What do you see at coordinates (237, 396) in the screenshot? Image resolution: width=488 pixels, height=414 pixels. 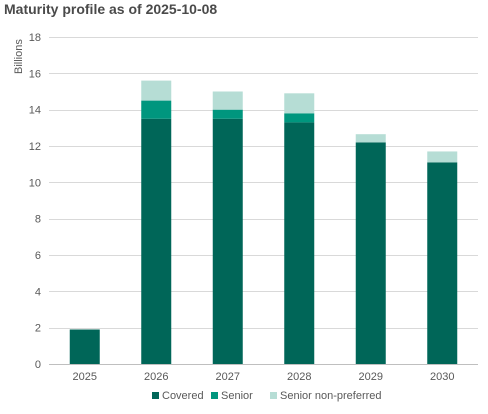 I see `legend-label: Senior` at bounding box center [237, 396].